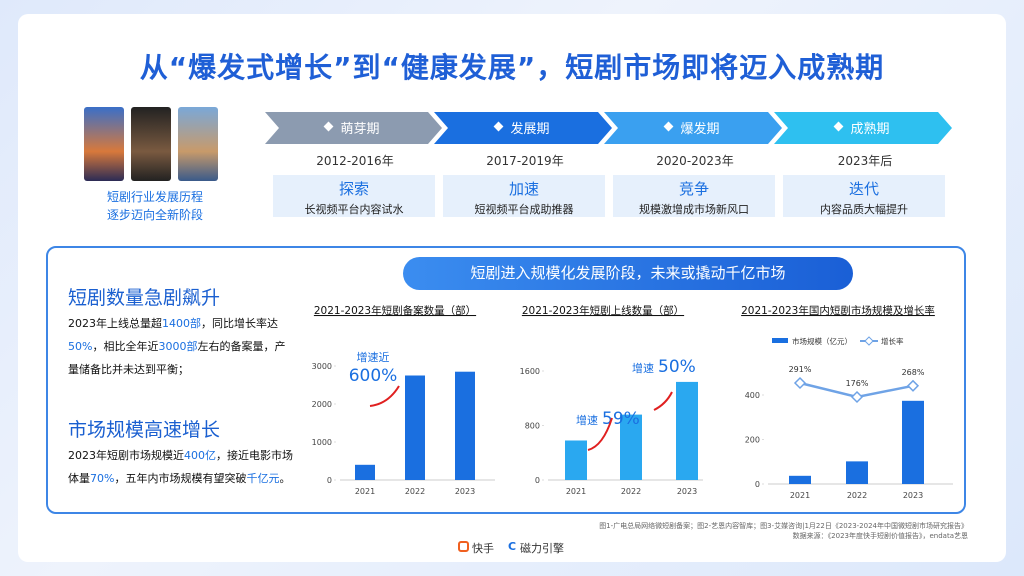  Describe the element at coordinates (857, 383) in the screenshot. I see `value-label: 176%` at that location.